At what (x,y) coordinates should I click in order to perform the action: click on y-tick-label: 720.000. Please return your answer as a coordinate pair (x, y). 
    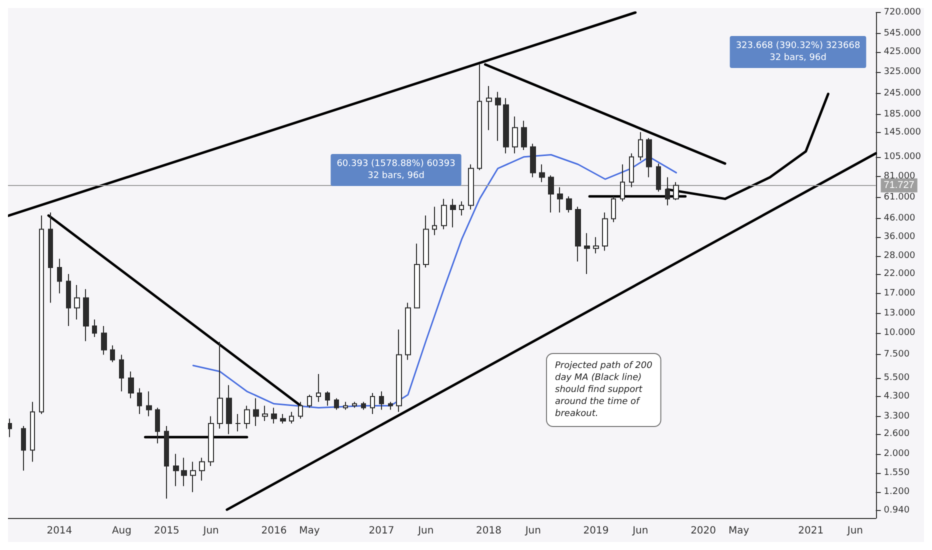
    Looking at the image, I should click on (903, 13).